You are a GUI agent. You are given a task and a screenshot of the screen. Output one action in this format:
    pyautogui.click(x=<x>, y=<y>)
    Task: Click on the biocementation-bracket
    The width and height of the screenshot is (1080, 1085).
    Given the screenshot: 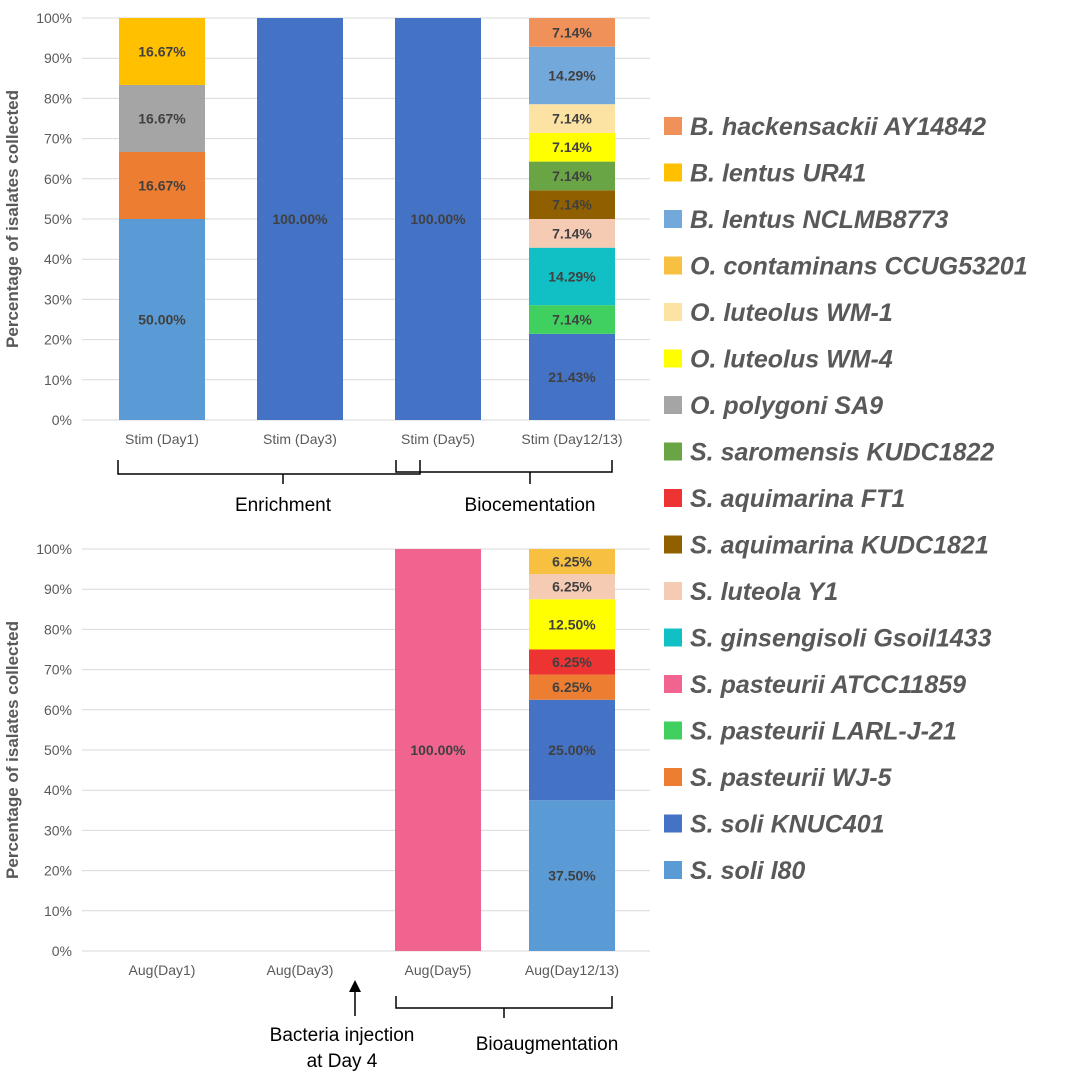 What is the action you would take?
    pyautogui.click(x=504, y=466)
    